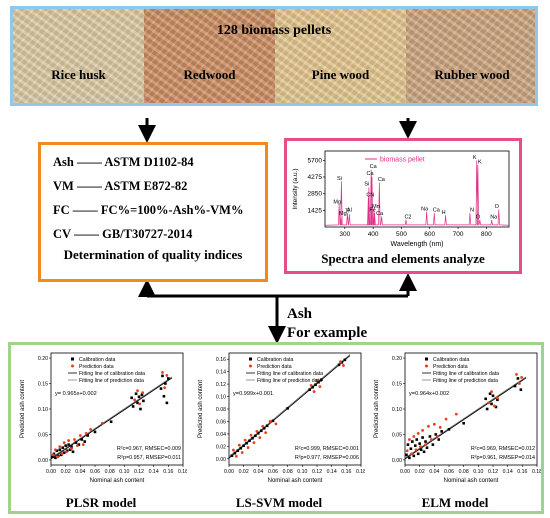 The image size is (550, 518). What do you see at coordinates (72, 359) in the screenshot?
I see `scatter-legend-swatch` at bounding box center [72, 359].